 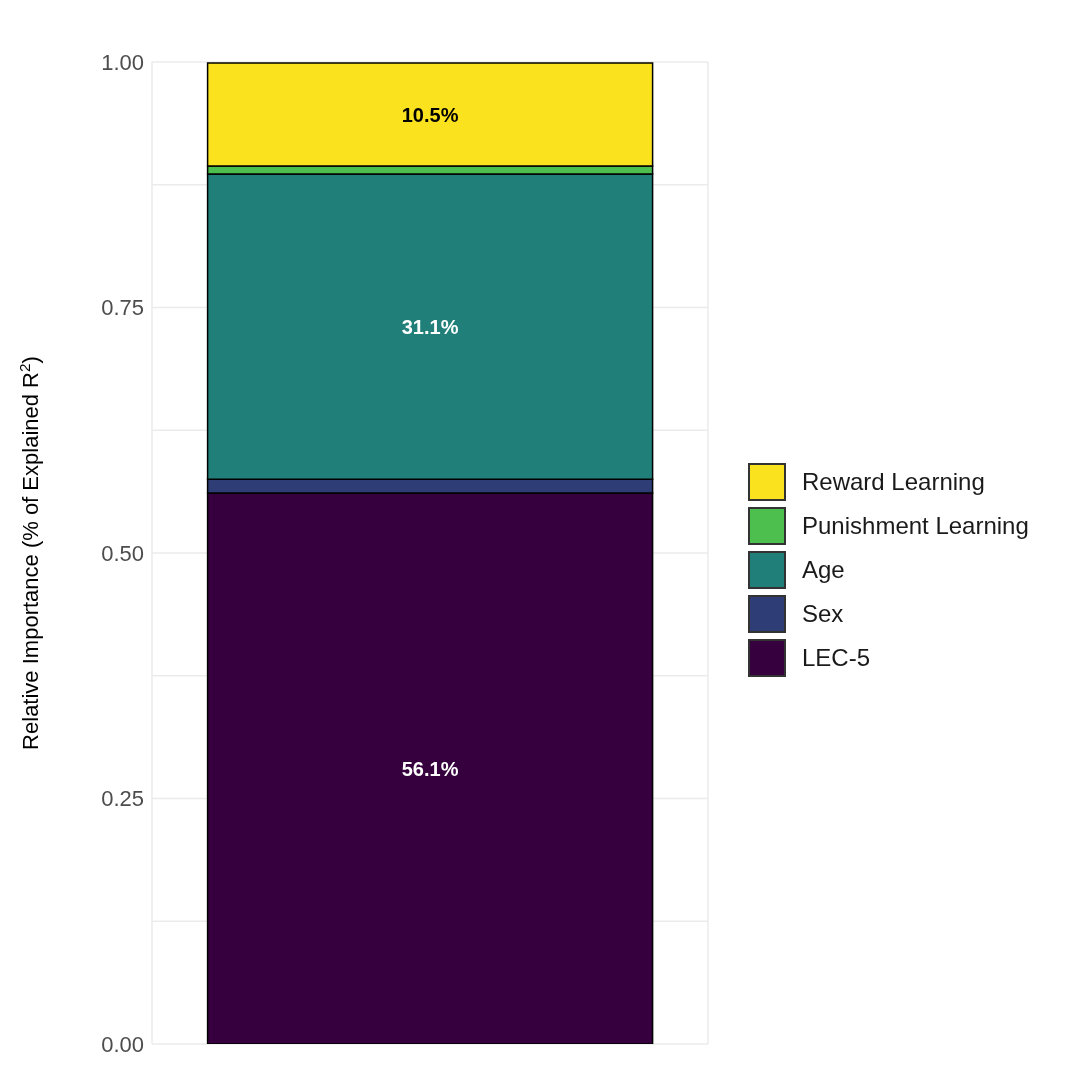 I want to click on legend-label: Age, so click(x=823, y=570).